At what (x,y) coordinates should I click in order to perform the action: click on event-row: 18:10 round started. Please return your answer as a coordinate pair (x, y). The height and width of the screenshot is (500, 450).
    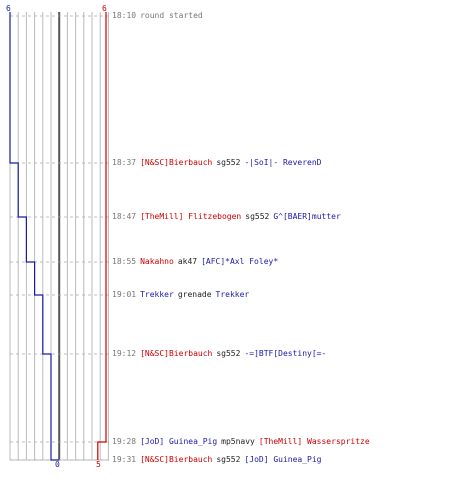
    Looking at the image, I should click on (159, 16).